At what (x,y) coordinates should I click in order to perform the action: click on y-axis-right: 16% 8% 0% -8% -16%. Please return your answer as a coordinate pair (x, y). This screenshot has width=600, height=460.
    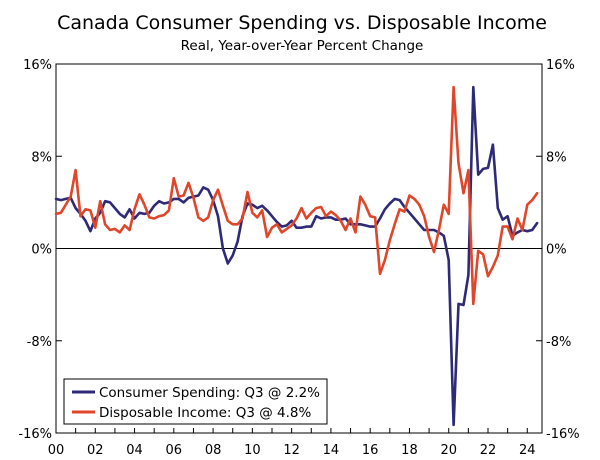
    Looking at the image, I should click on (558, 250).